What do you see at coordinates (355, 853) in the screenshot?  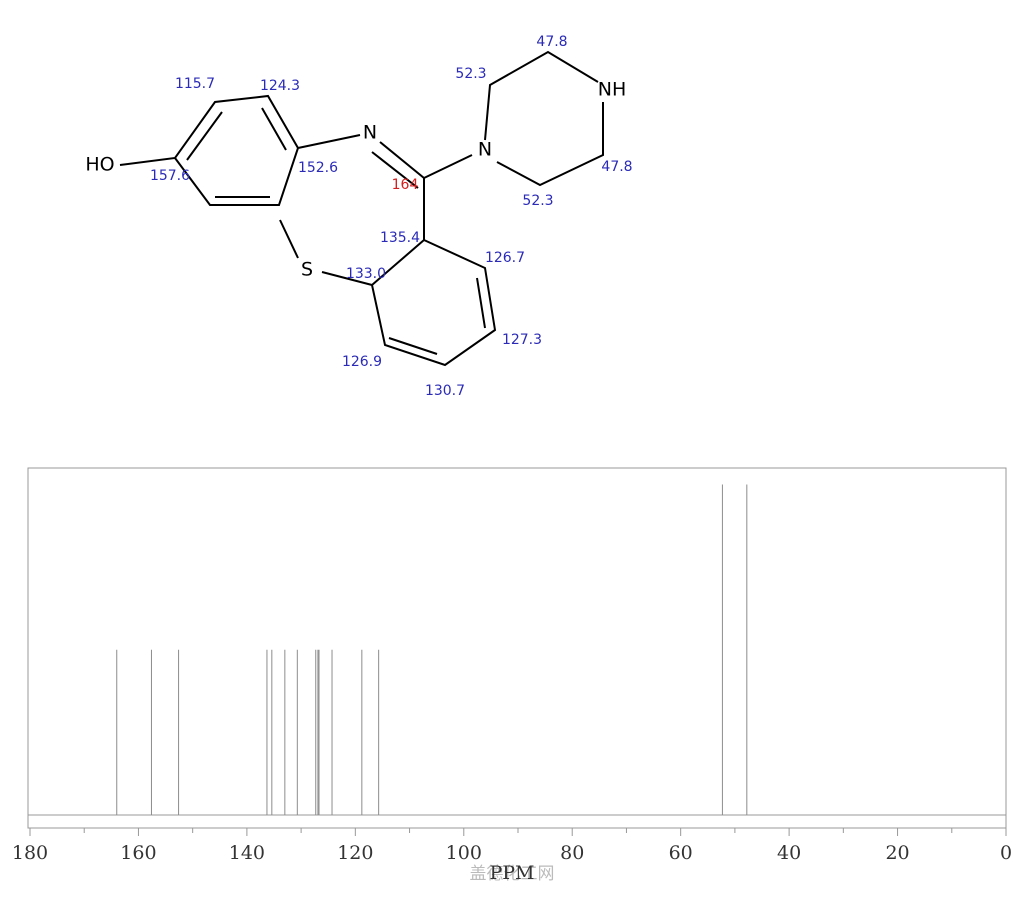 I see `x-tick-label: 120` at bounding box center [355, 853].